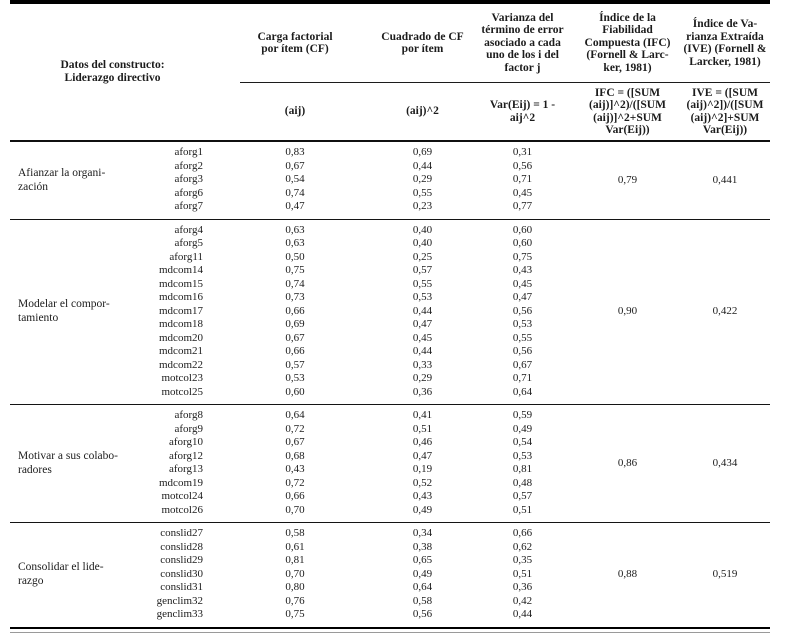 The width and height of the screenshot is (800, 639). I want to click on error-variance-value: 0,42, so click(522, 600).